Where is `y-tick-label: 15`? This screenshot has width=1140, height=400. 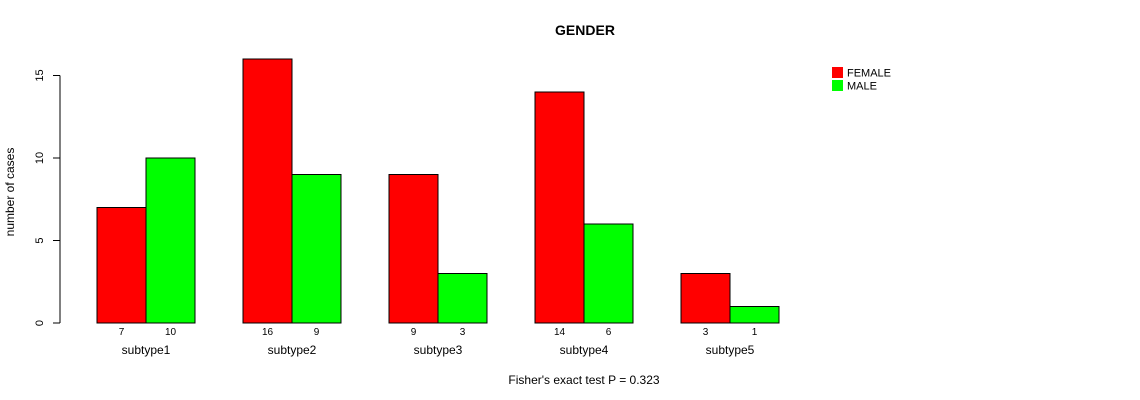
y-tick-label: 15 is located at coordinates (40, 75).